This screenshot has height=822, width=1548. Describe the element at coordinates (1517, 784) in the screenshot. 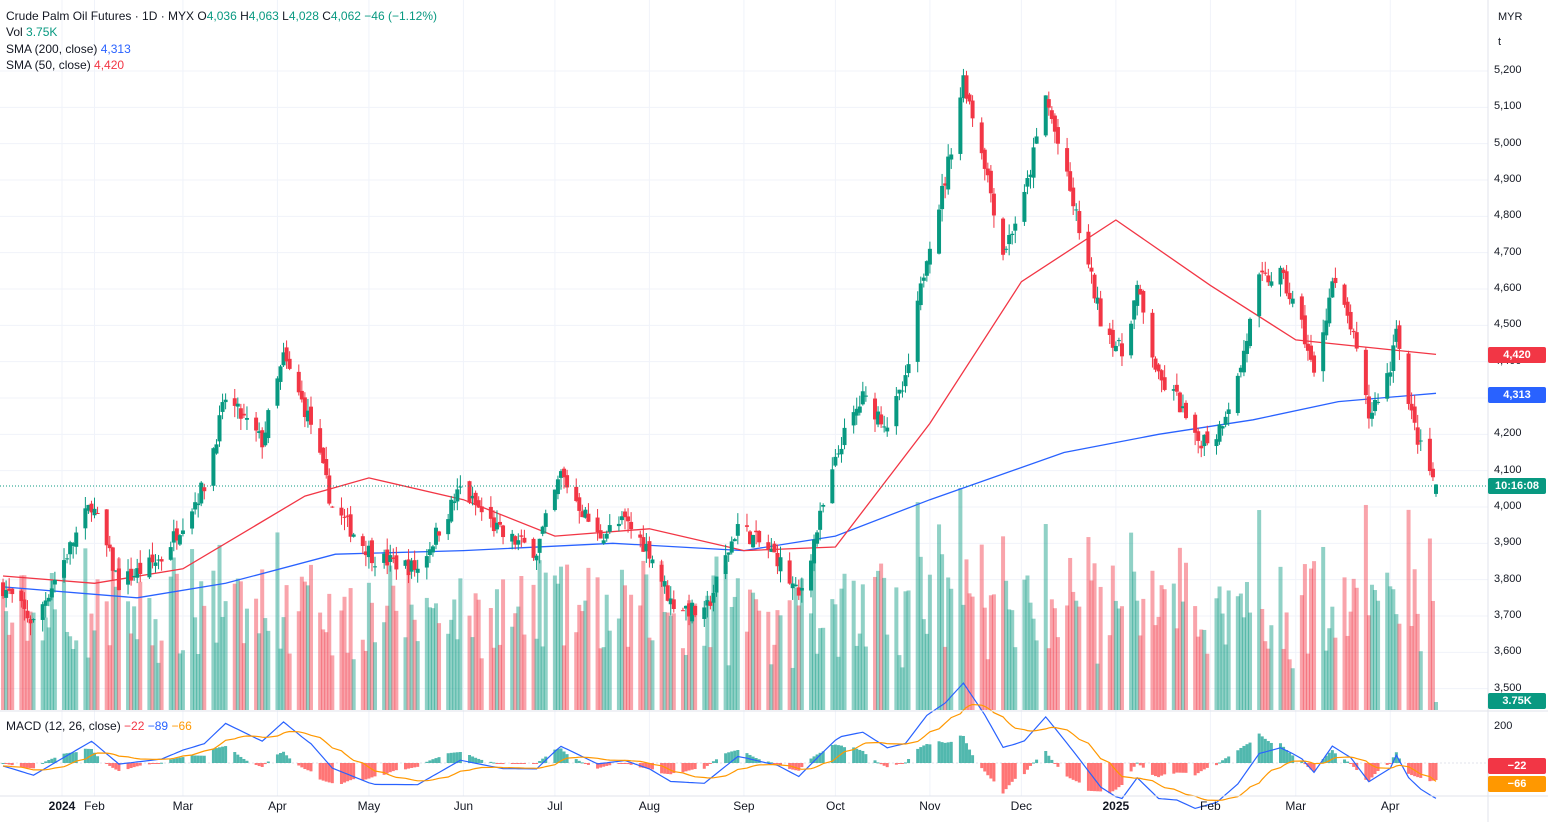

I see `macd-signal-tag: −66` at that location.